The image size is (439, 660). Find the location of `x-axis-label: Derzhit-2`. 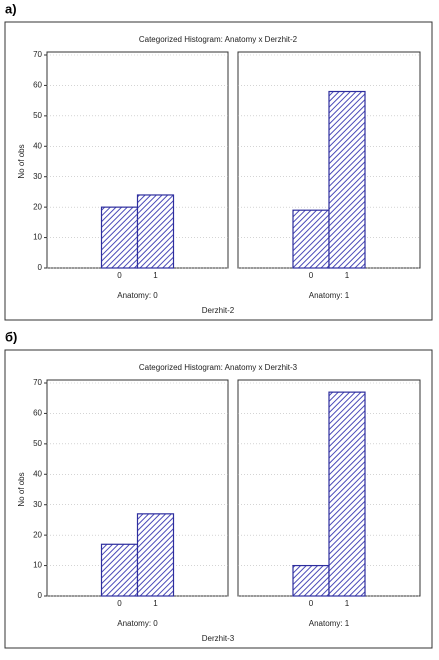

x-axis-label: Derzhit-2 is located at coordinates (218, 310).